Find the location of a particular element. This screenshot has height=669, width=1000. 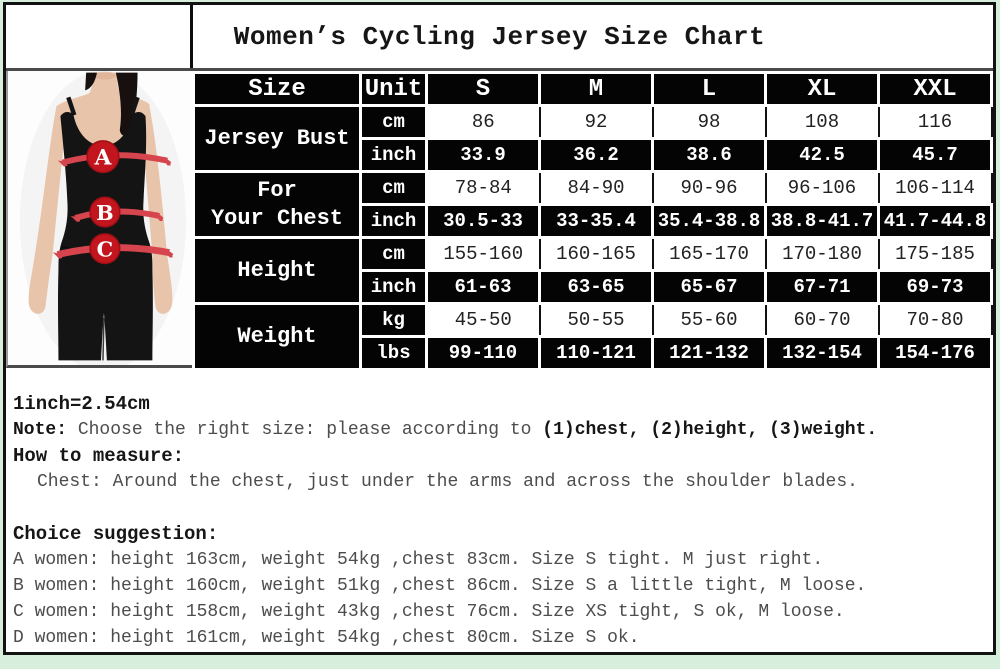

size-value-cell: 63-65 is located at coordinates (596, 287).